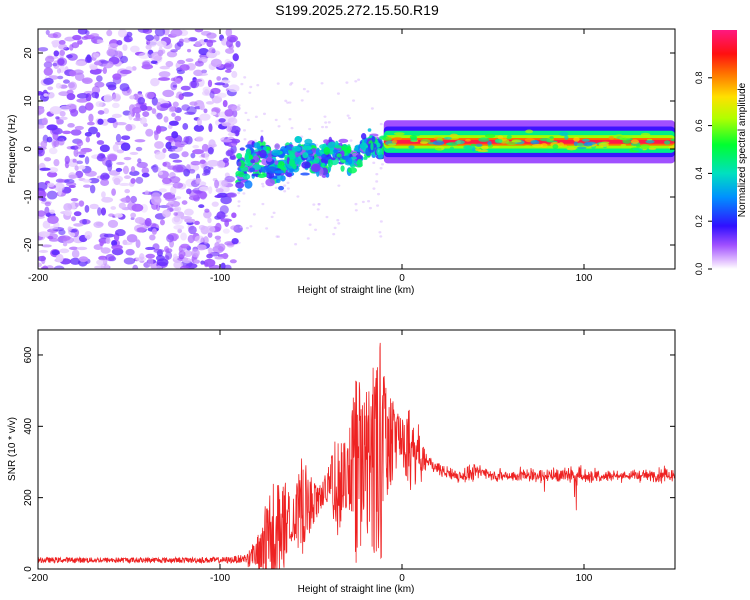 The image size is (750, 600). What do you see at coordinates (584, 278) in the screenshot?
I see `spectrogram-x-tick-label: 100` at bounding box center [584, 278].